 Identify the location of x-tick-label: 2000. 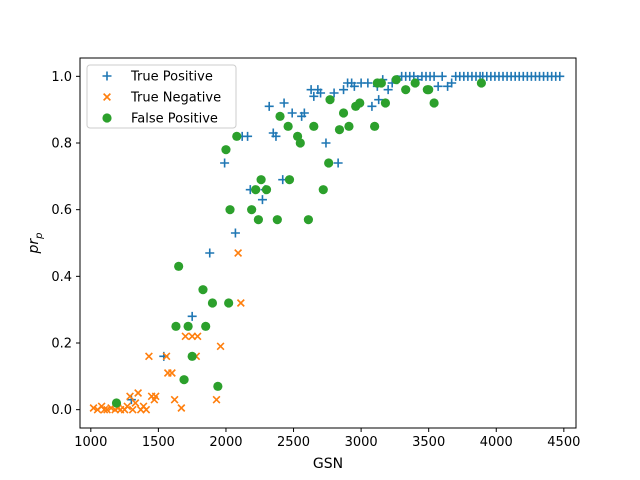
(225, 442).